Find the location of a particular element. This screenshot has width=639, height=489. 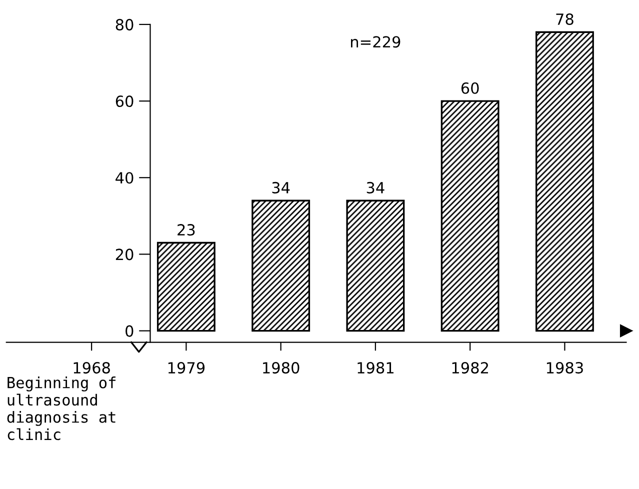

text: Beginning of ultrasound diagnosis at clinic is located at coordinates (61, 408).